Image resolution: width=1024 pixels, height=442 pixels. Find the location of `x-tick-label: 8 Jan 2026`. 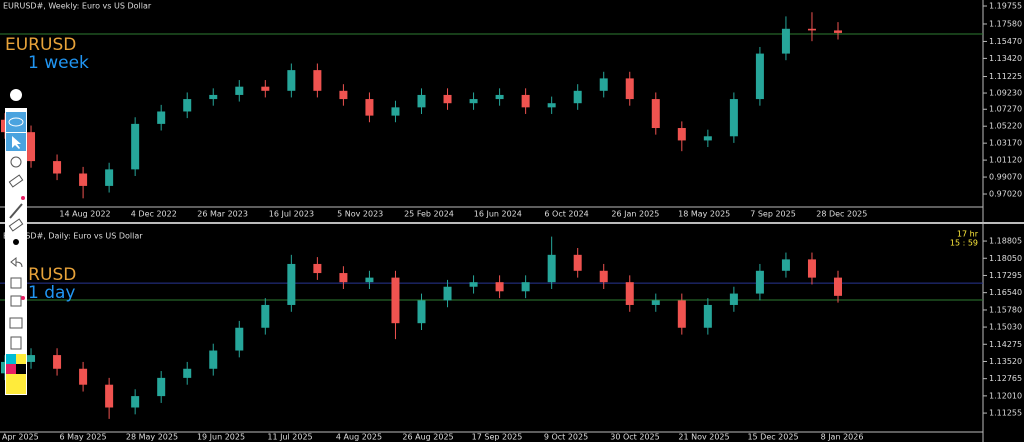

x-tick-label: 8 Jan 2026 is located at coordinates (842, 437).